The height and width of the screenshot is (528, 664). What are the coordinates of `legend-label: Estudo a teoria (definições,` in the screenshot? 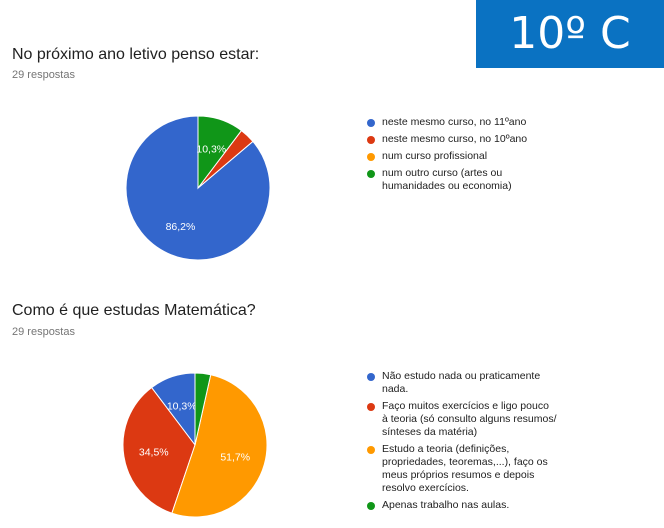 It's located at (446, 449).